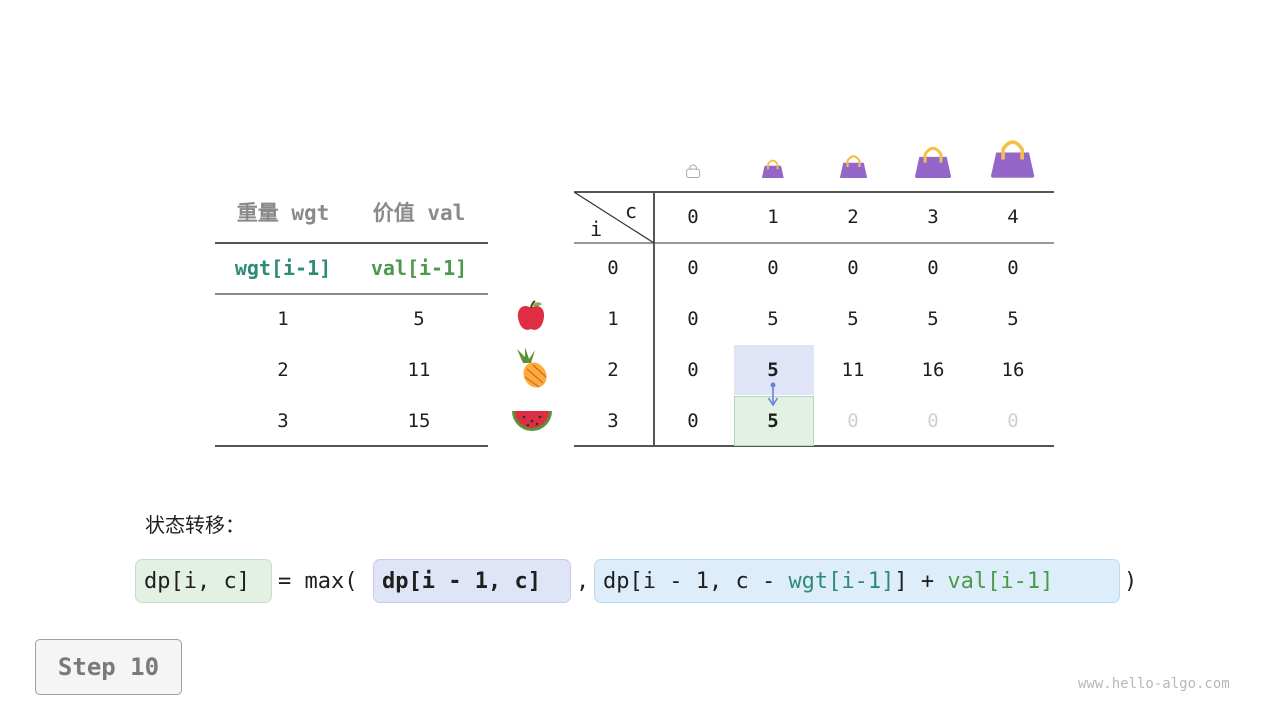 This screenshot has height=720, width=1280. I want to click on step-button: Step 10, so click(108, 667).